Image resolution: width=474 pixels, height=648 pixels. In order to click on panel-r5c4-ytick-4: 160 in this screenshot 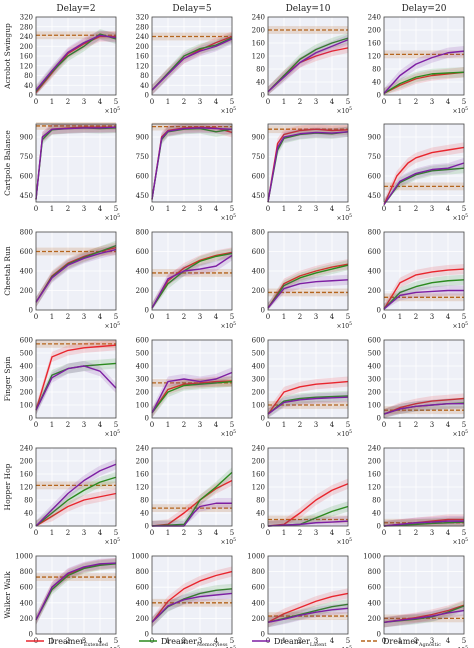, I will do `click(374, 475)`.